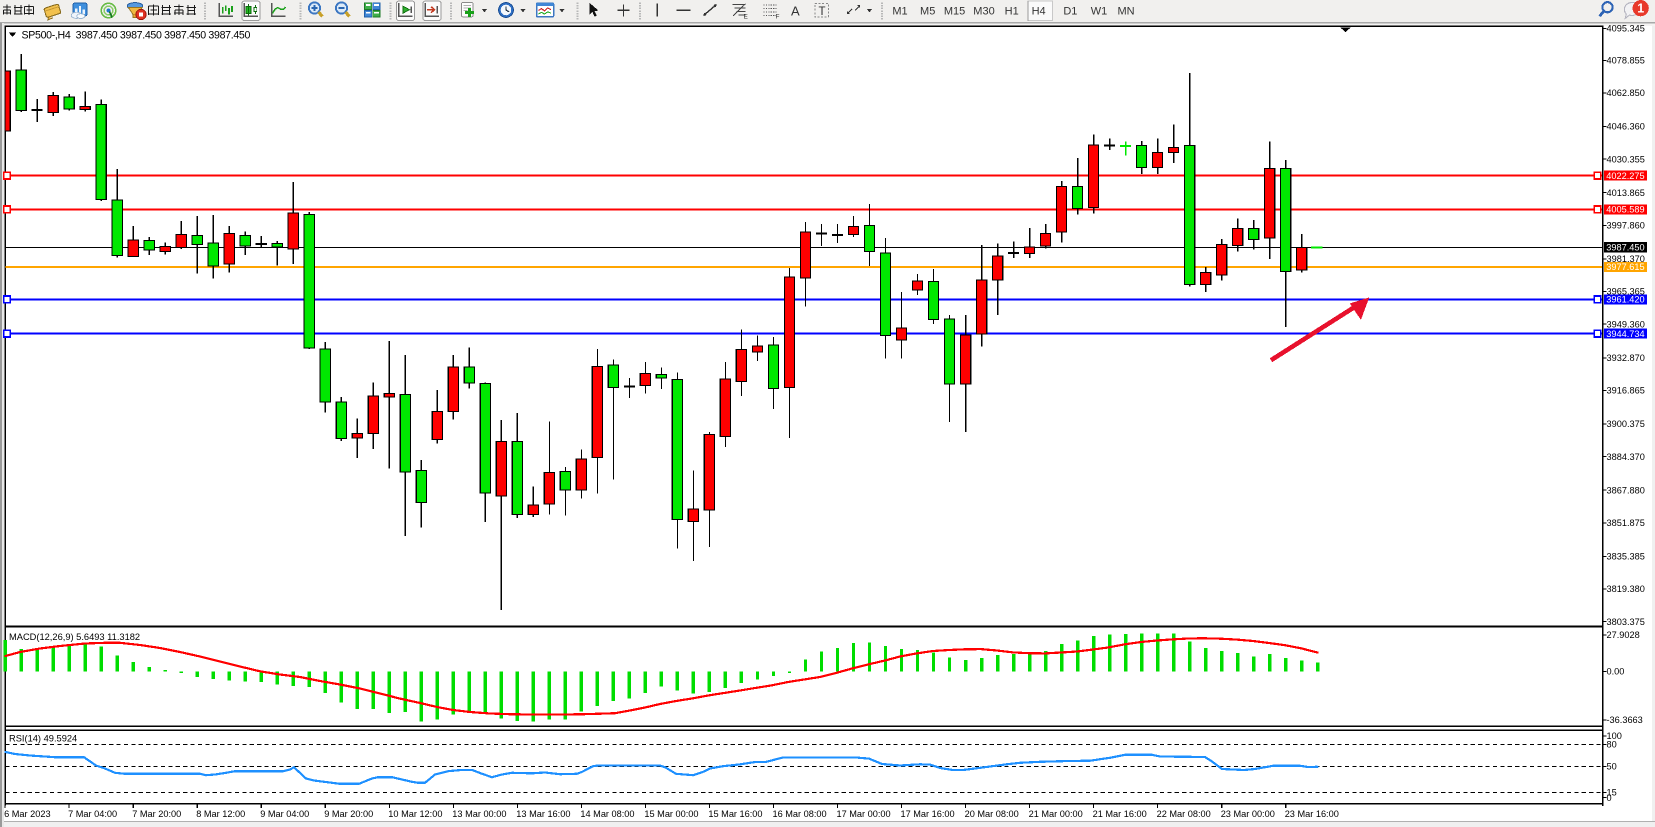 The height and width of the screenshot is (827, 1655). What do you see at coordinates (1626, 391) in the screenshot?
I see `svg-text: 3916.865` at bounding box center [1626, 391].